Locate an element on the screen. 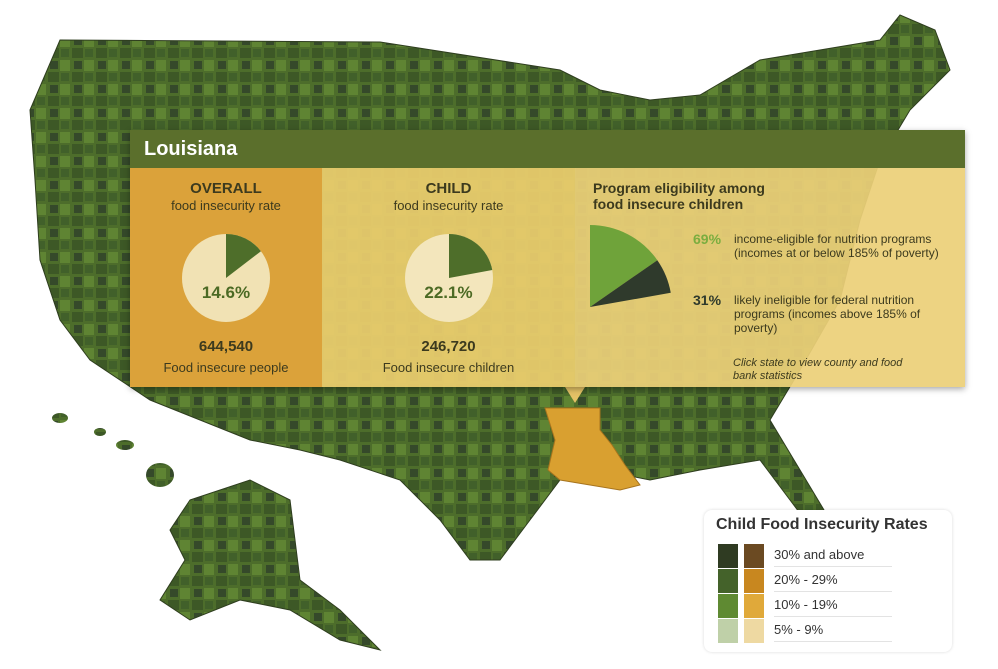  child-rate: 22.1% is located at coordinates (448, 292).